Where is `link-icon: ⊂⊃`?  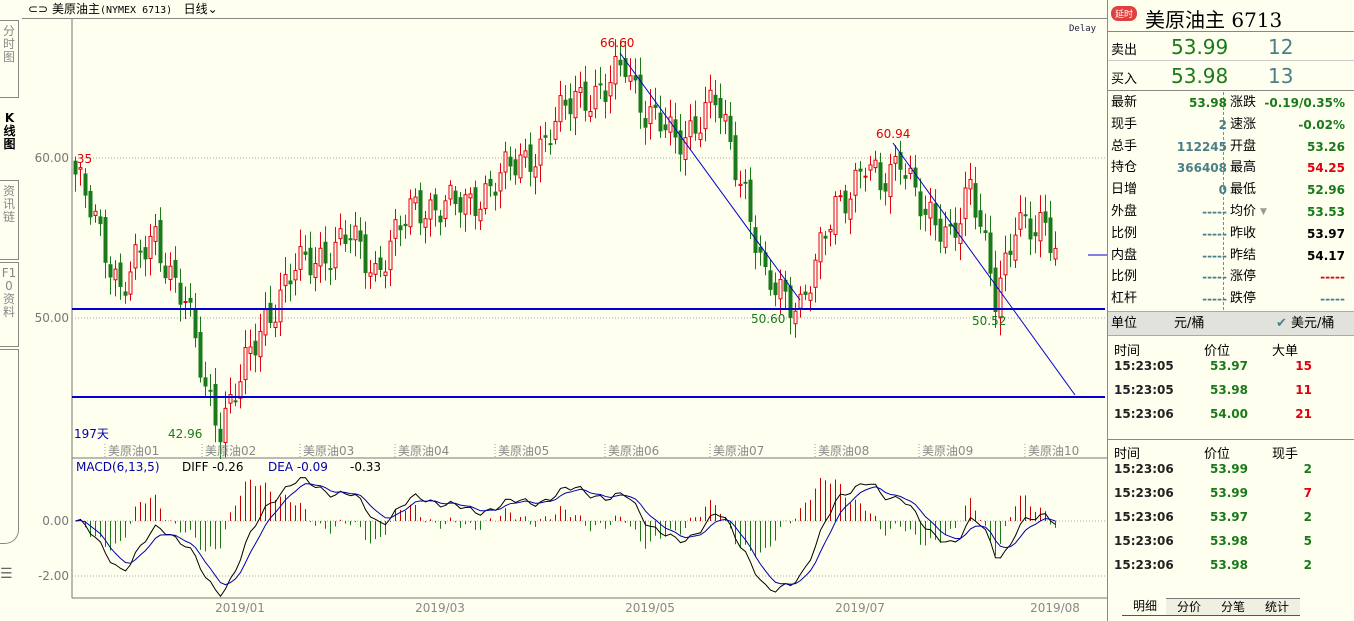
link-icon: ⊂⊃ is located at coordinates (38, 9).